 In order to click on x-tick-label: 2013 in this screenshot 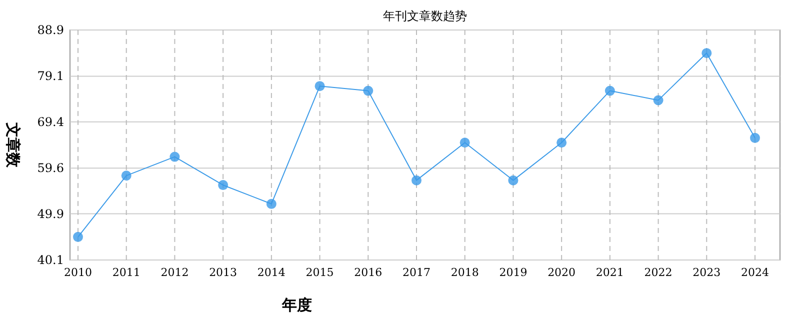, I will do `click(223, 272)`.